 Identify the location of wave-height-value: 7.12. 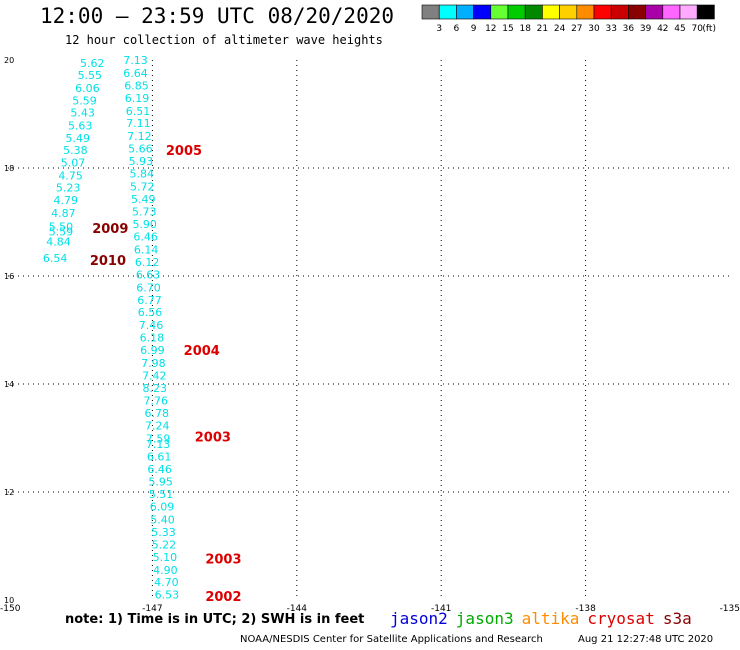
(139, 136).